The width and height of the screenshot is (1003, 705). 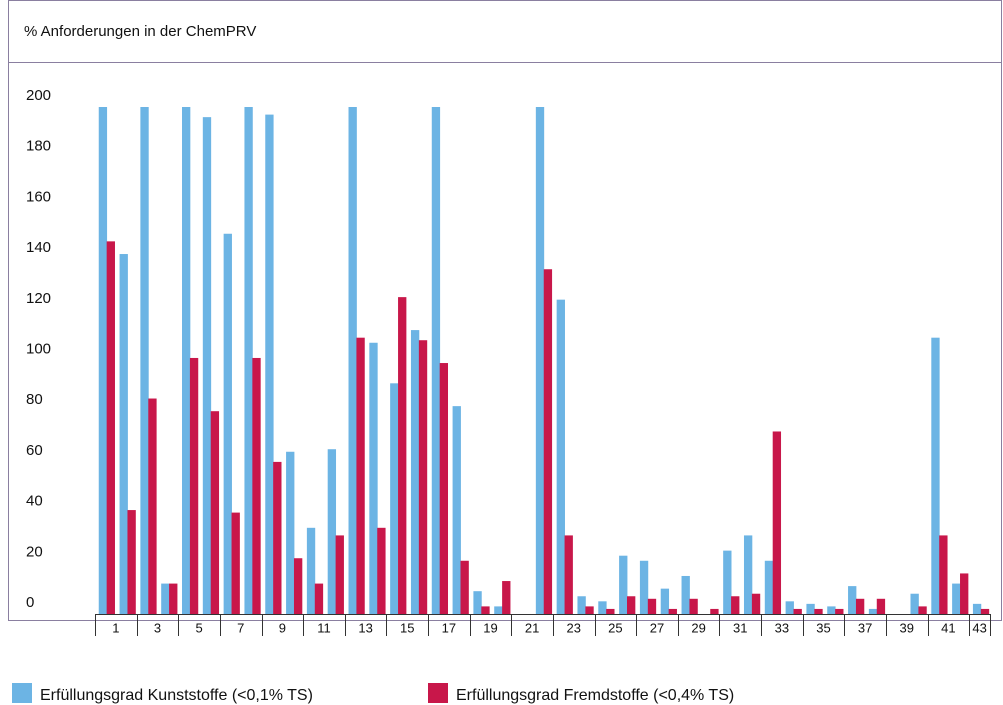 I want to click on legend-swatch, so click(x=22, y=693).